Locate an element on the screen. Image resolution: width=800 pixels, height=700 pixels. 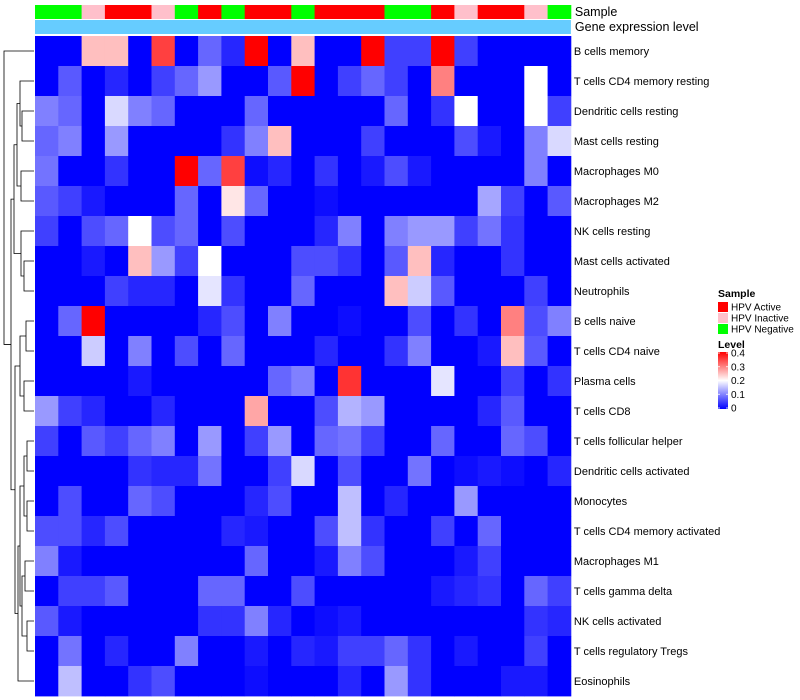
row-label: T cells regulatory Tregs is located at coordinates (631, 652).